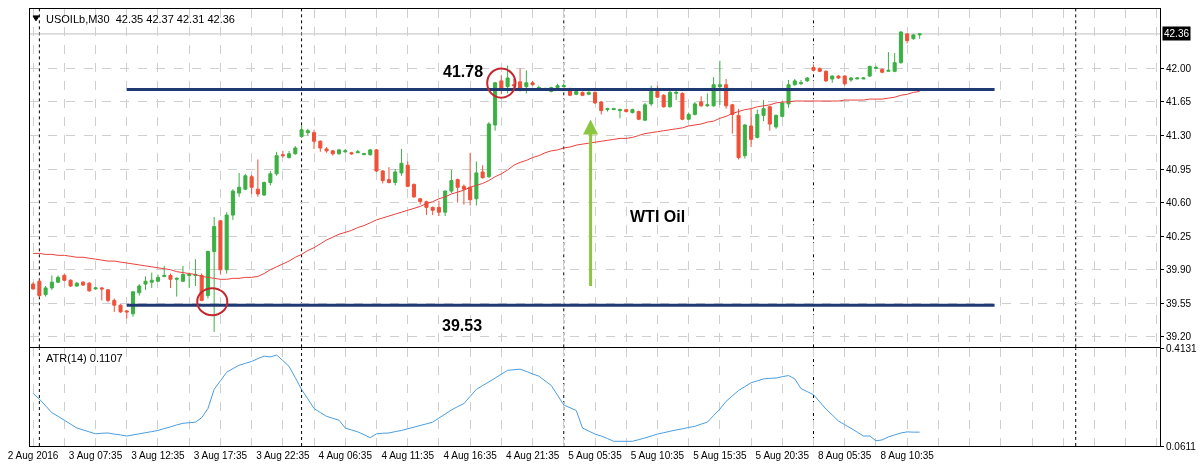  Describe the element at coordinates (1179, 102) in the screenshot. I see `y-tick-label: 41.65` at that location.